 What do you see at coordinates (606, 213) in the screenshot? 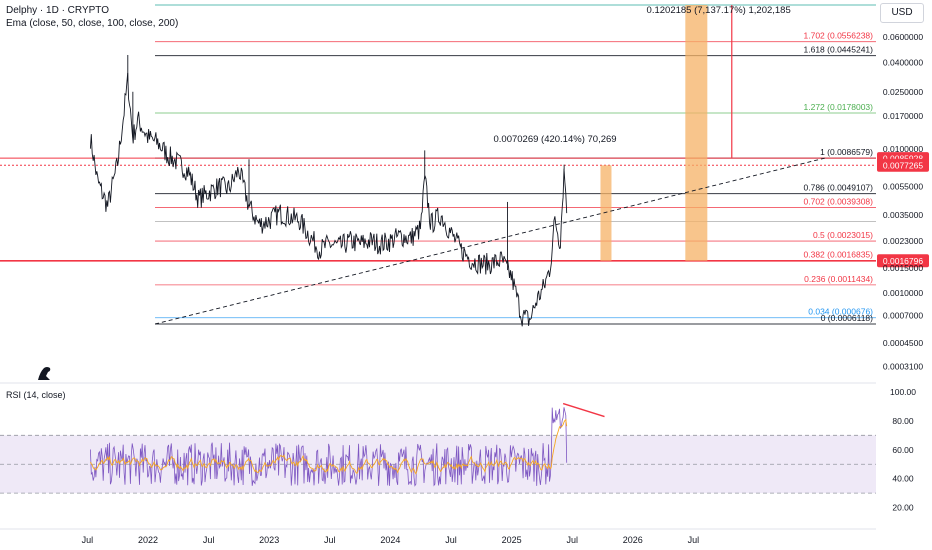
I see `target-zone-box` at bounding box center [606, 213].